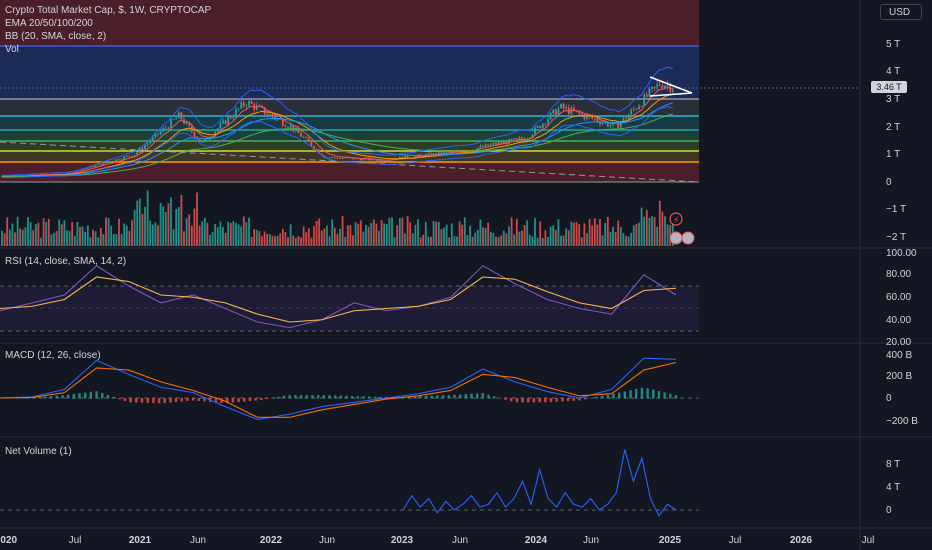 Image resolution: width=932 pixels, height=550 pixels. I want to click on flag-icon, so click(676, 238).